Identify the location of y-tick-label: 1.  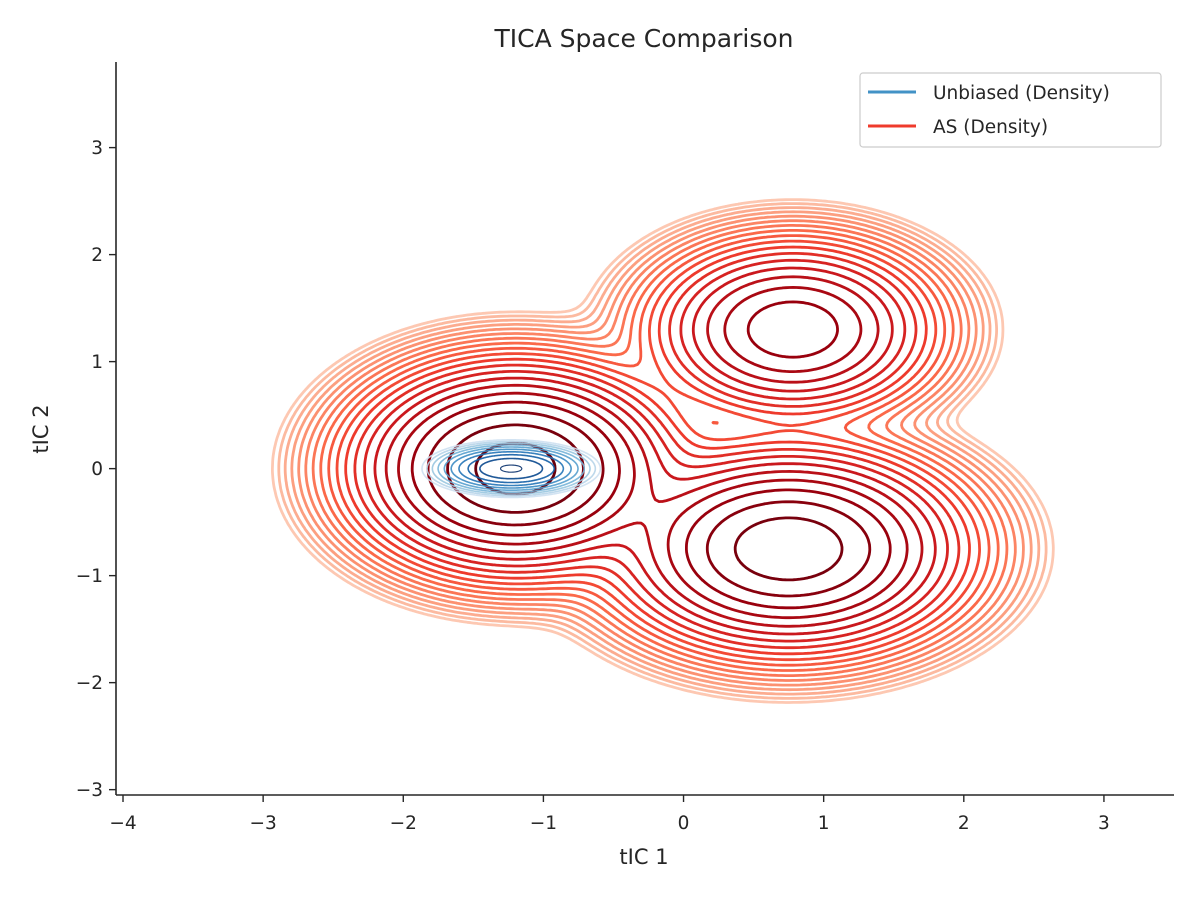
(97, 362).